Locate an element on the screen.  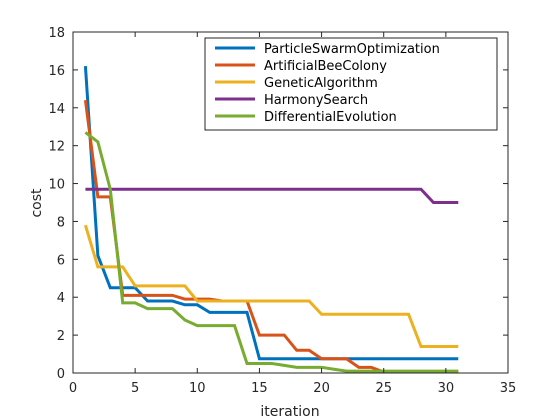
x-tick-label: 25 is located at coordinates (383, 388).